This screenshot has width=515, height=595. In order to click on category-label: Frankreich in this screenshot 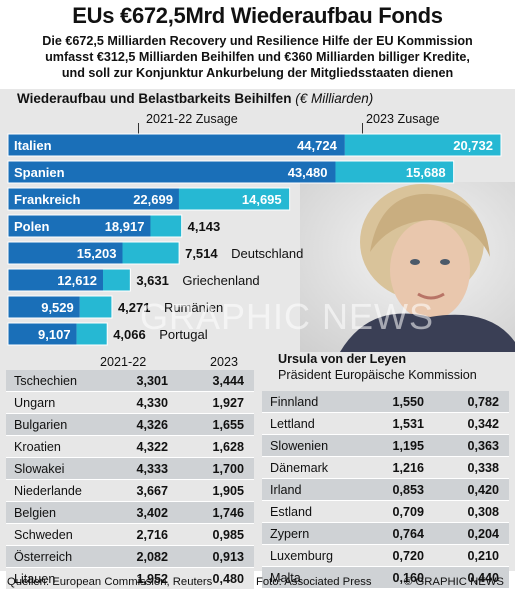, I will do `click(47, 199)`.